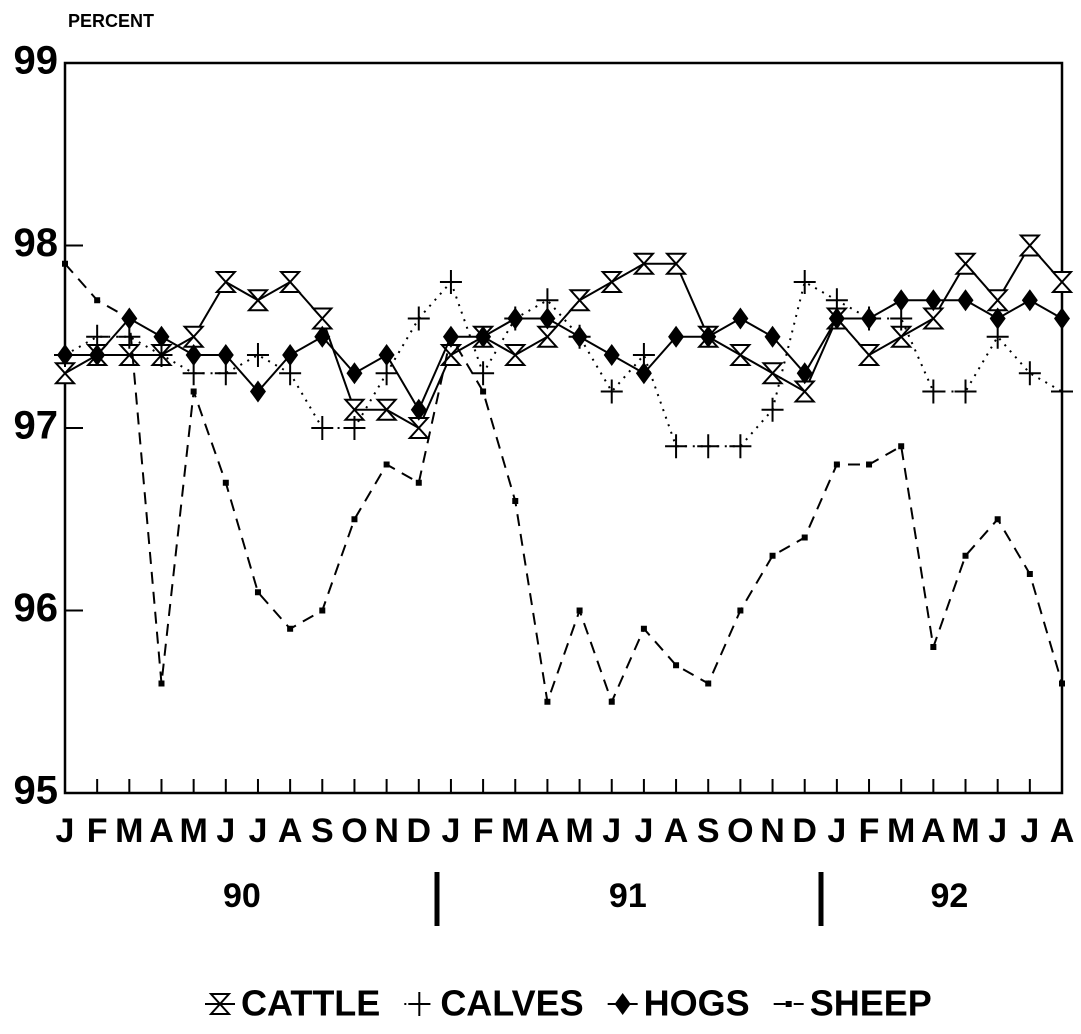 The width and height of the screenshot is (1081, 1034). What do you see at coordinates (871, 1003) in the screenshot?
I see `legend-label: SHEEP` at bounding box center [871, 1003].